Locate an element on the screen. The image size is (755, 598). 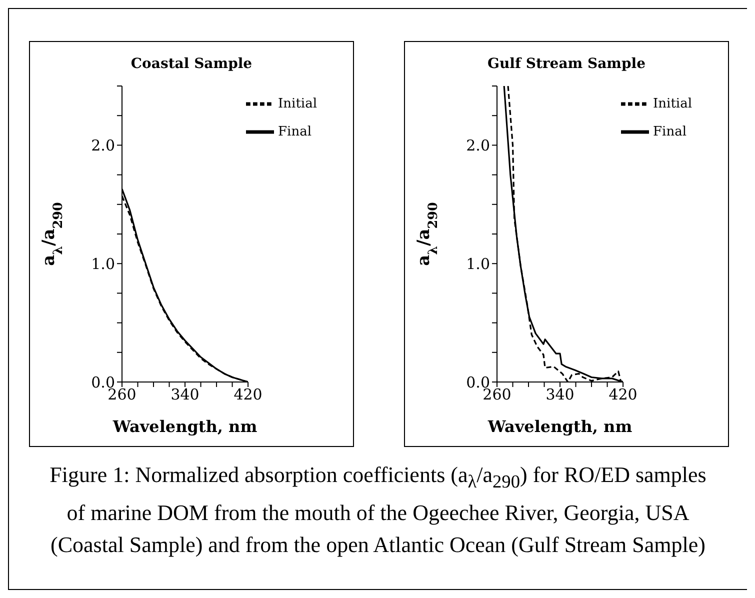
caption: Figure 1: Normalized absorption coefficients (a$_{λ}$/a$_{290}$) for RO/ED samples of marine DOM from the mouth of the Ogeechee River, Georgia, USA (Coastal Sample) and from the open Atlantic Ocean (Gulf Stream Sample) is located at coordinates (378, 510).